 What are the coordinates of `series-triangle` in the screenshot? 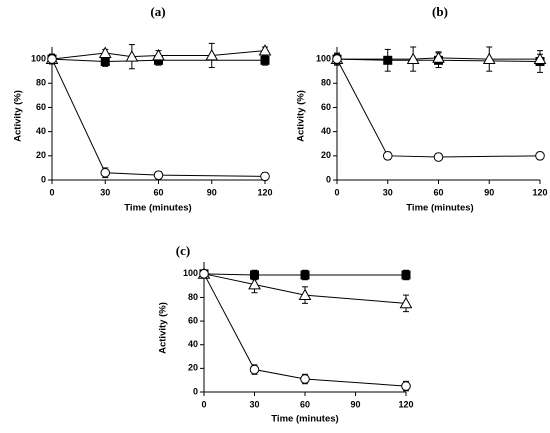 It's located at (438, 59).